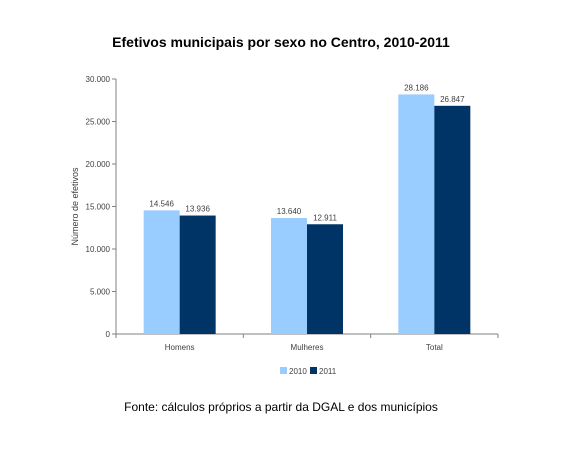  What do you see at coordinates (325, 217) in the screenshot?
I see `data-label: 12.911` at bounding box center [325, 217].